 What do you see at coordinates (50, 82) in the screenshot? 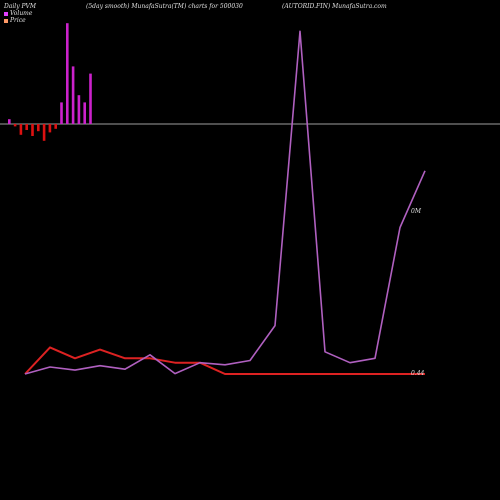
I see `volume-bars` at bounding box center [50, 82].